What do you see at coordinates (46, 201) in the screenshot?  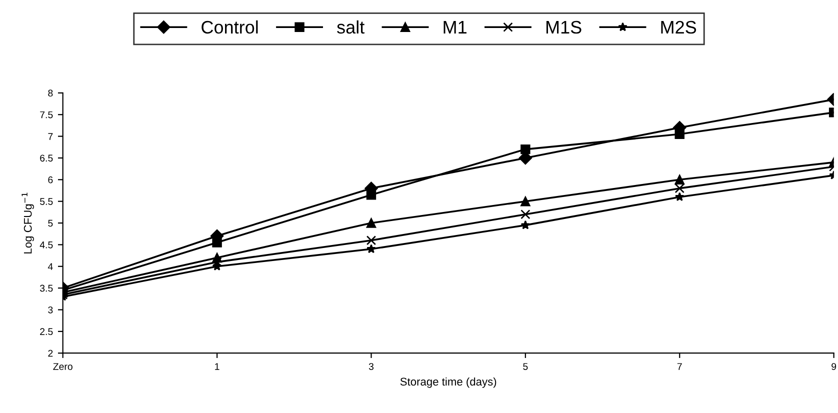 I see `y-tick-label: 5.5` at bounding box center [46, 201].